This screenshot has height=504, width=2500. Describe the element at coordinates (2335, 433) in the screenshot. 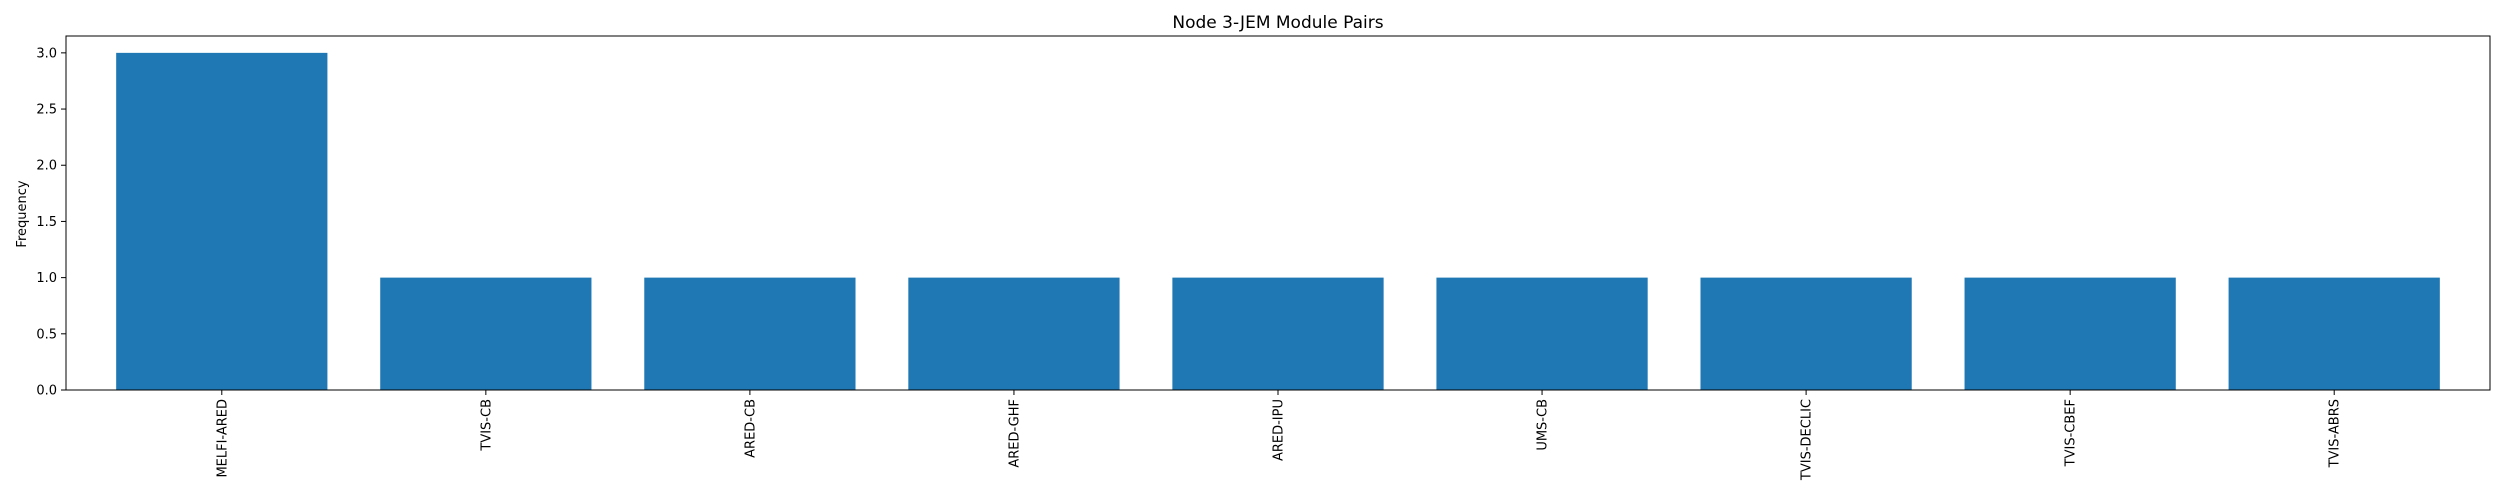

I see `x-tick-label: TVIS-ABRS` at that location.